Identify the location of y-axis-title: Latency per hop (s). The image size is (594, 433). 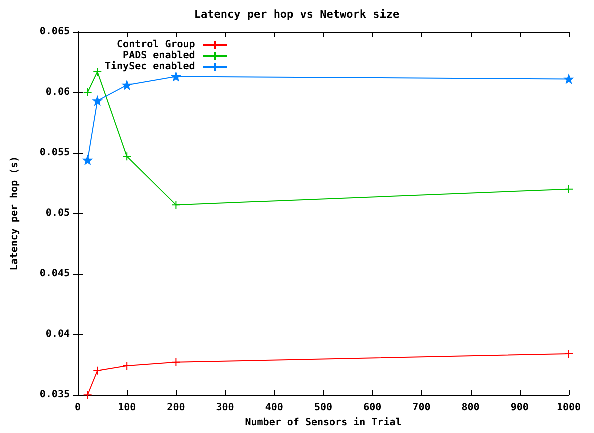
(15, 213).